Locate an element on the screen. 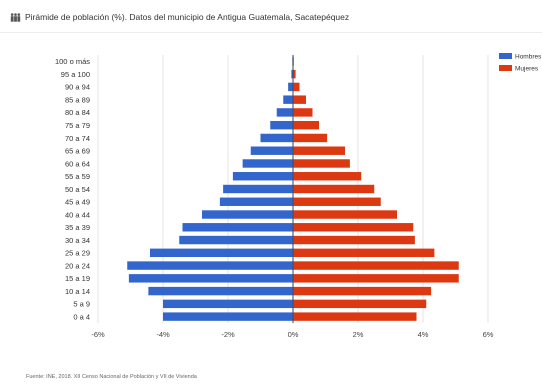 The image size is (542, 385). x-tick-label: -6% is located at coordinates (98, 334).